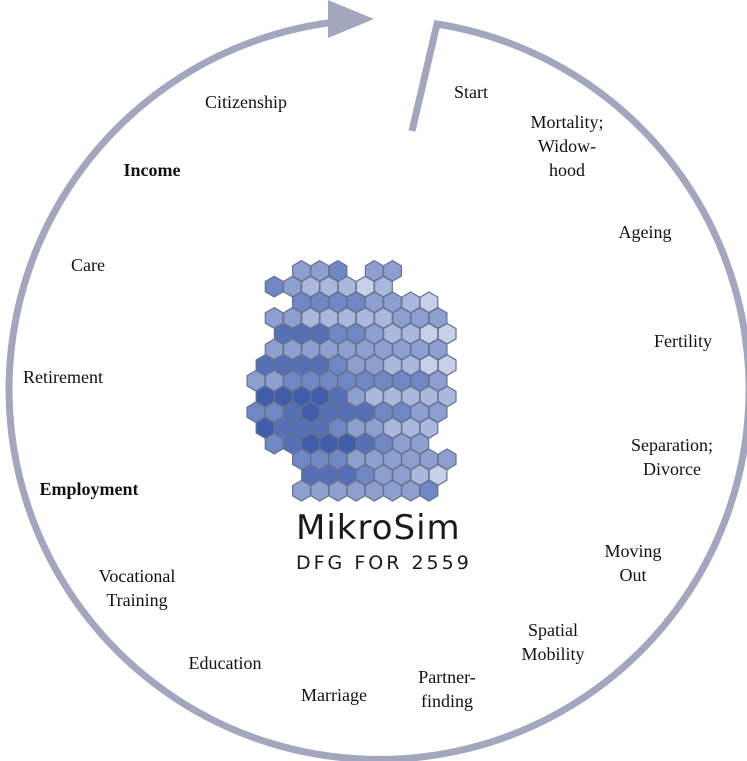 Image resolution: width=747 pixels, height=761 pixels. I want to click on stage-label-line: Income, so click(152, 170).